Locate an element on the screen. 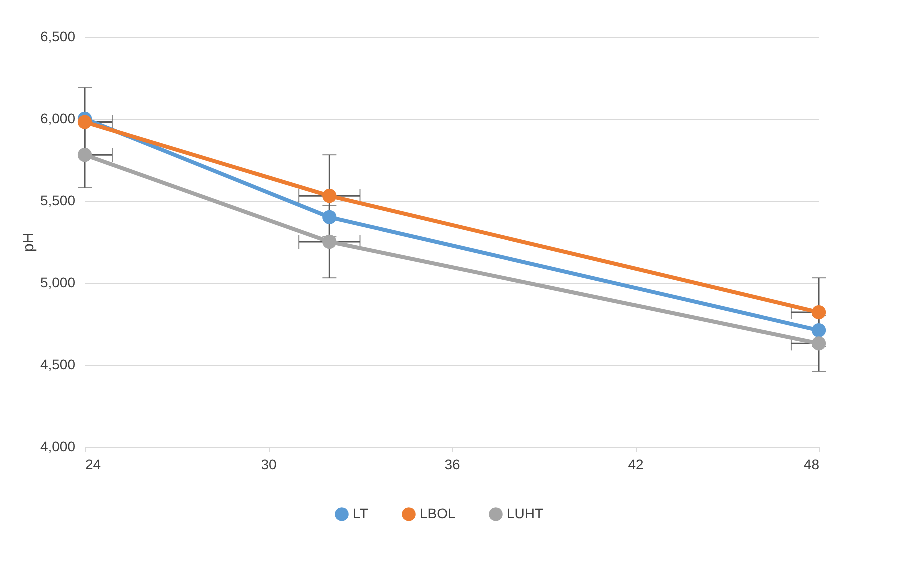 The image size is (917, 562). x-tick-label: 48 is located at coordinates (812, 464).